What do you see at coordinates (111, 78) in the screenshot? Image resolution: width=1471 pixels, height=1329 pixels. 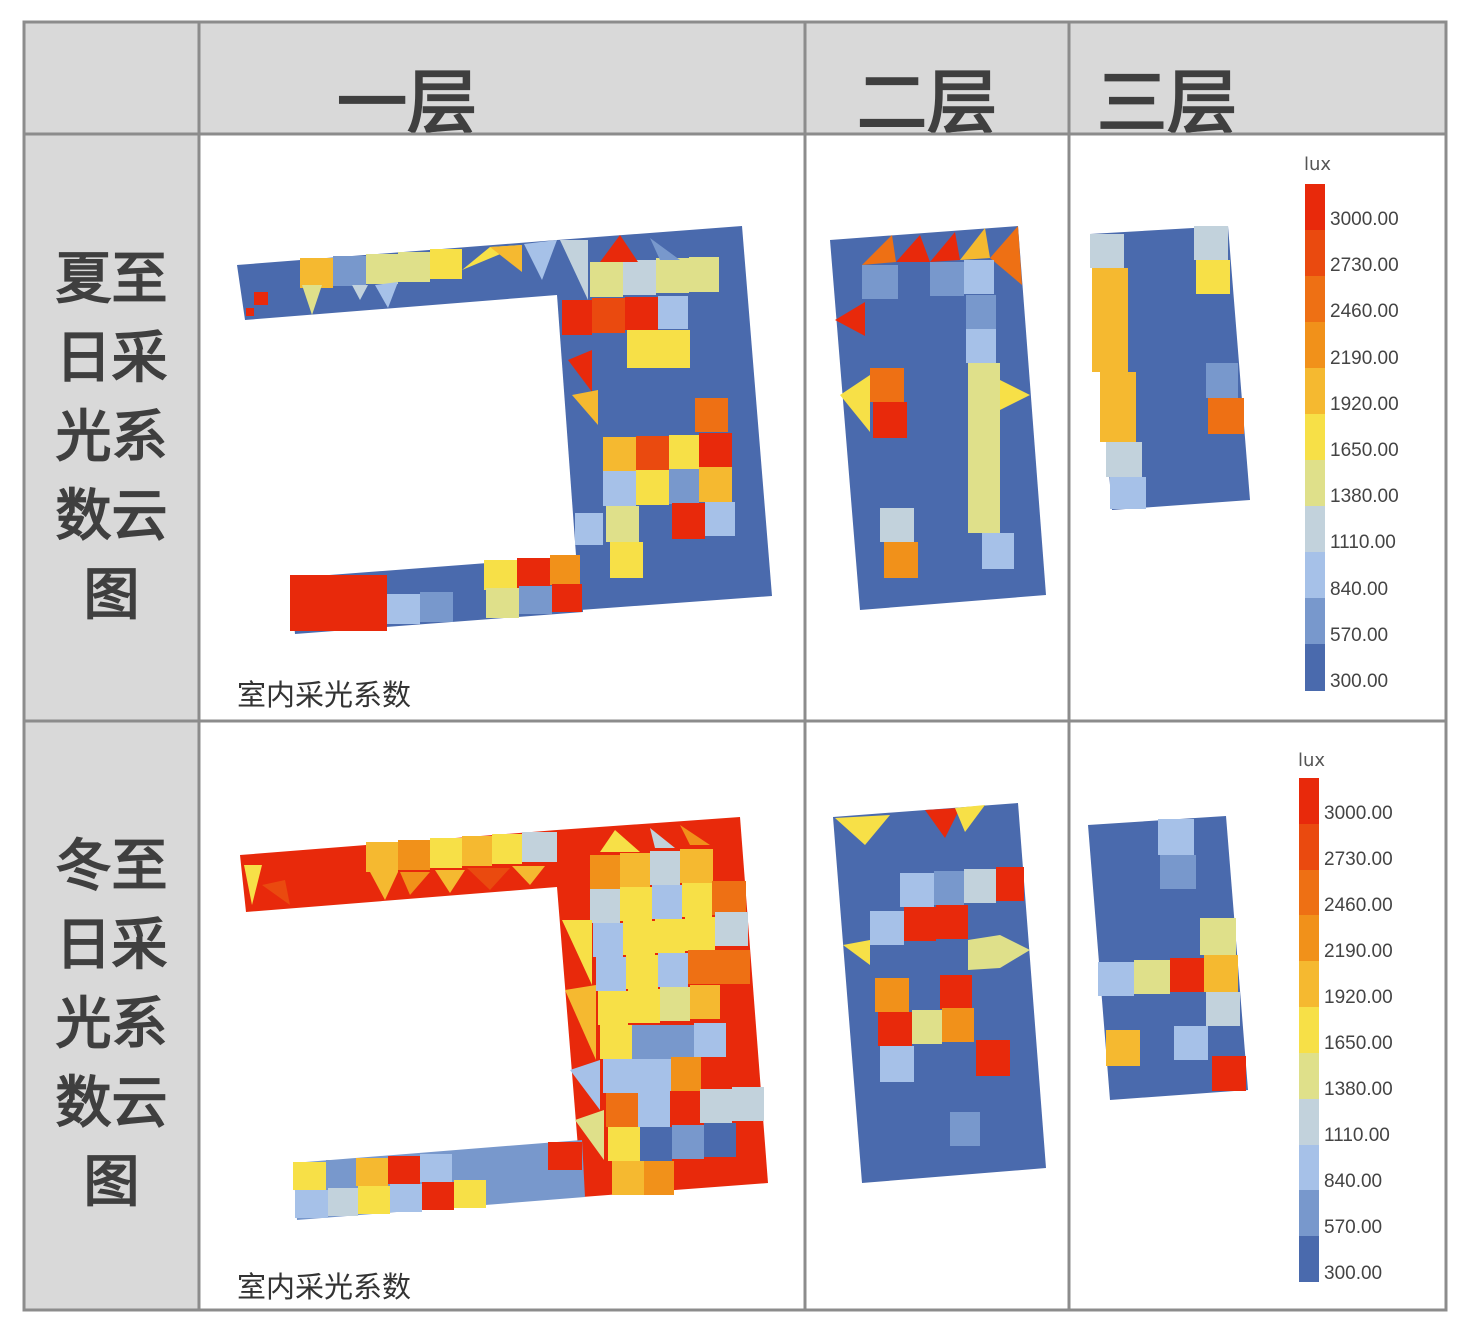 I see `corner-cell` at bounding box center [111, 78].